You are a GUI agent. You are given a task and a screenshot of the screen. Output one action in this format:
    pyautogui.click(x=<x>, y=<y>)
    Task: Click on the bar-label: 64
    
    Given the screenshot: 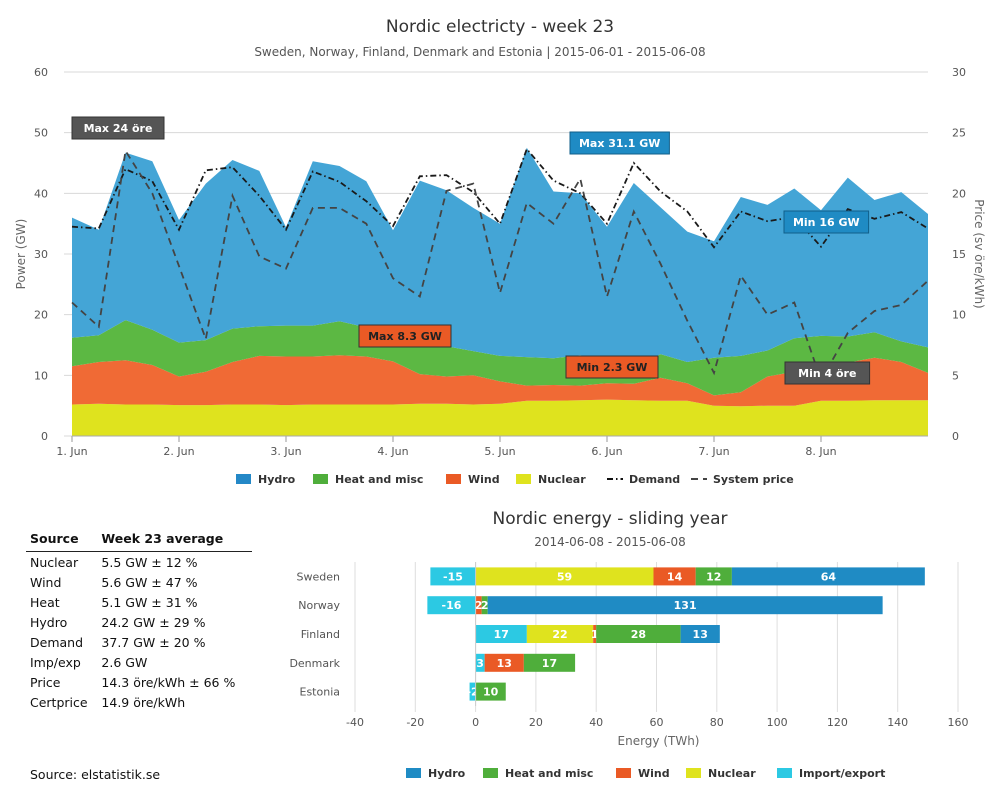 What is the action you would take?
    pyautogui.click(x=829, y=576)
    